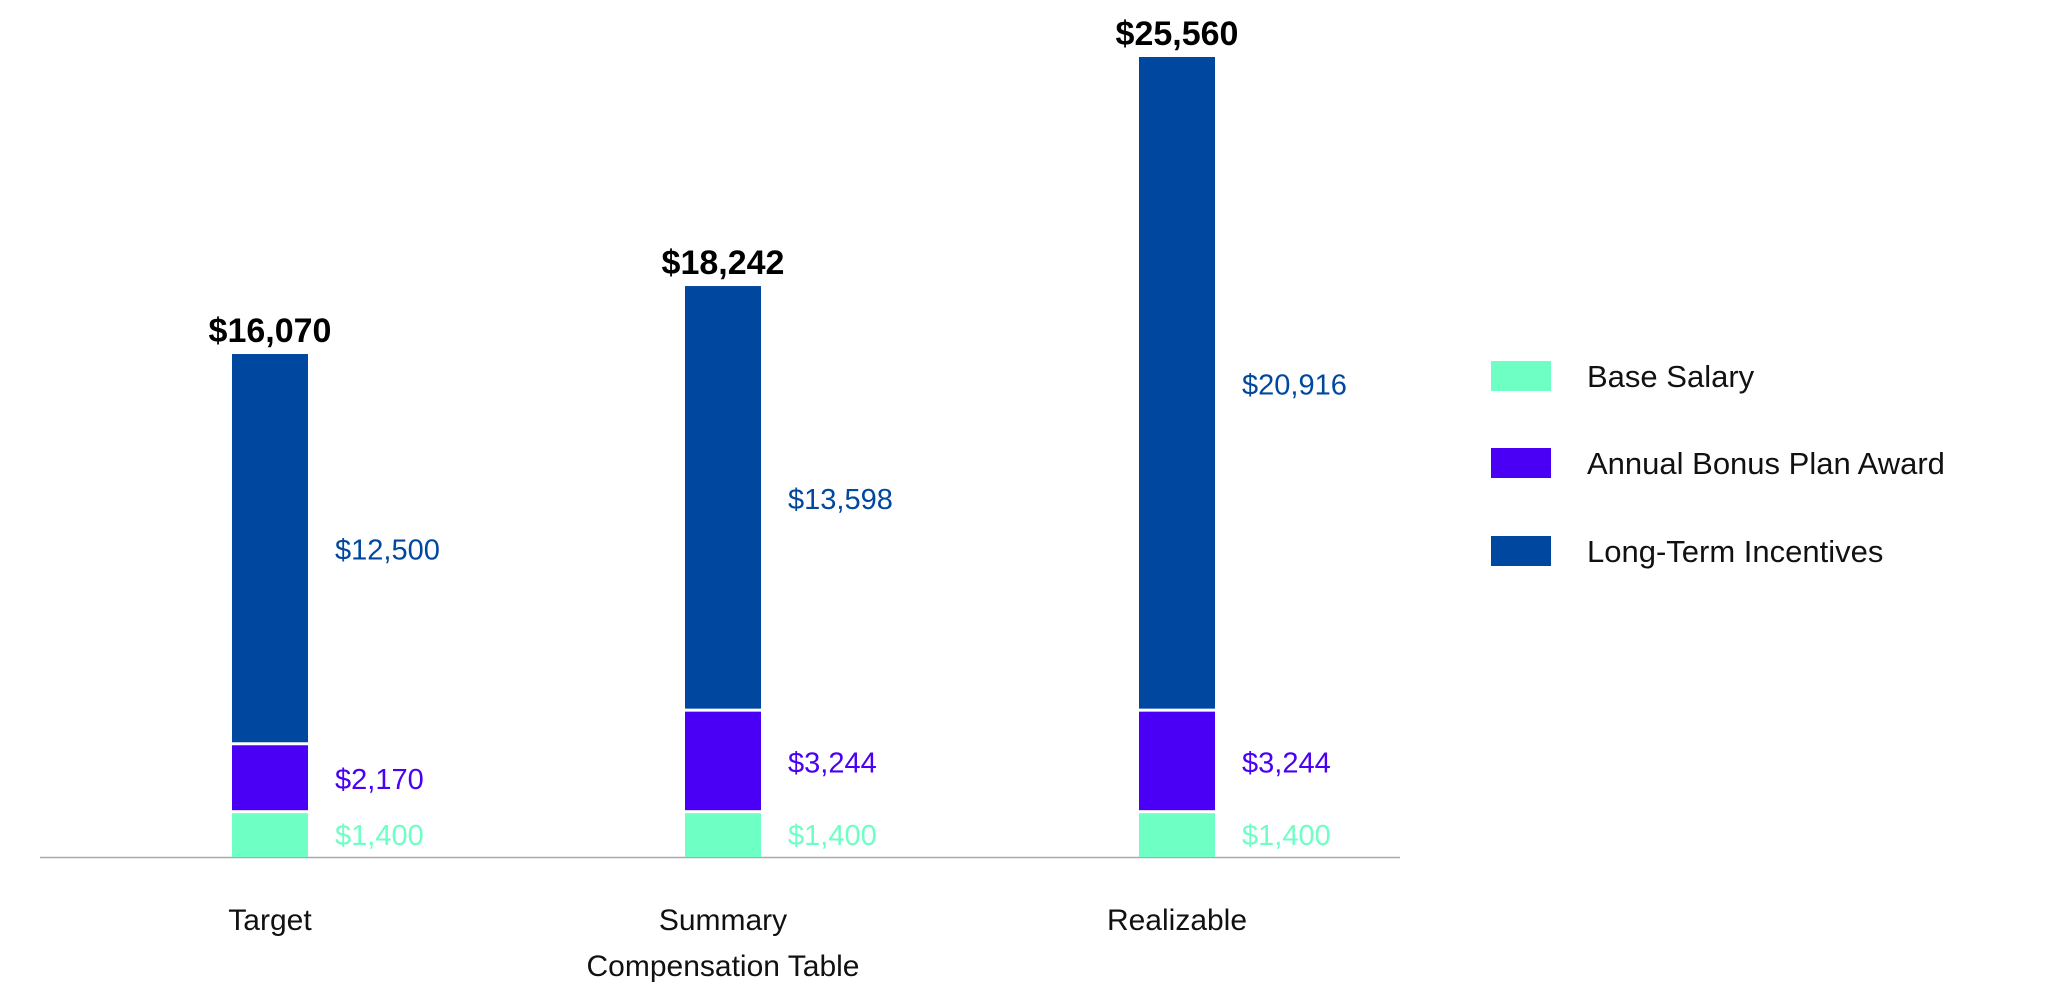 The height and width of the screenshot is (1000, 2055). I want to click on x-tick-label: Summary, so click(723, 920).